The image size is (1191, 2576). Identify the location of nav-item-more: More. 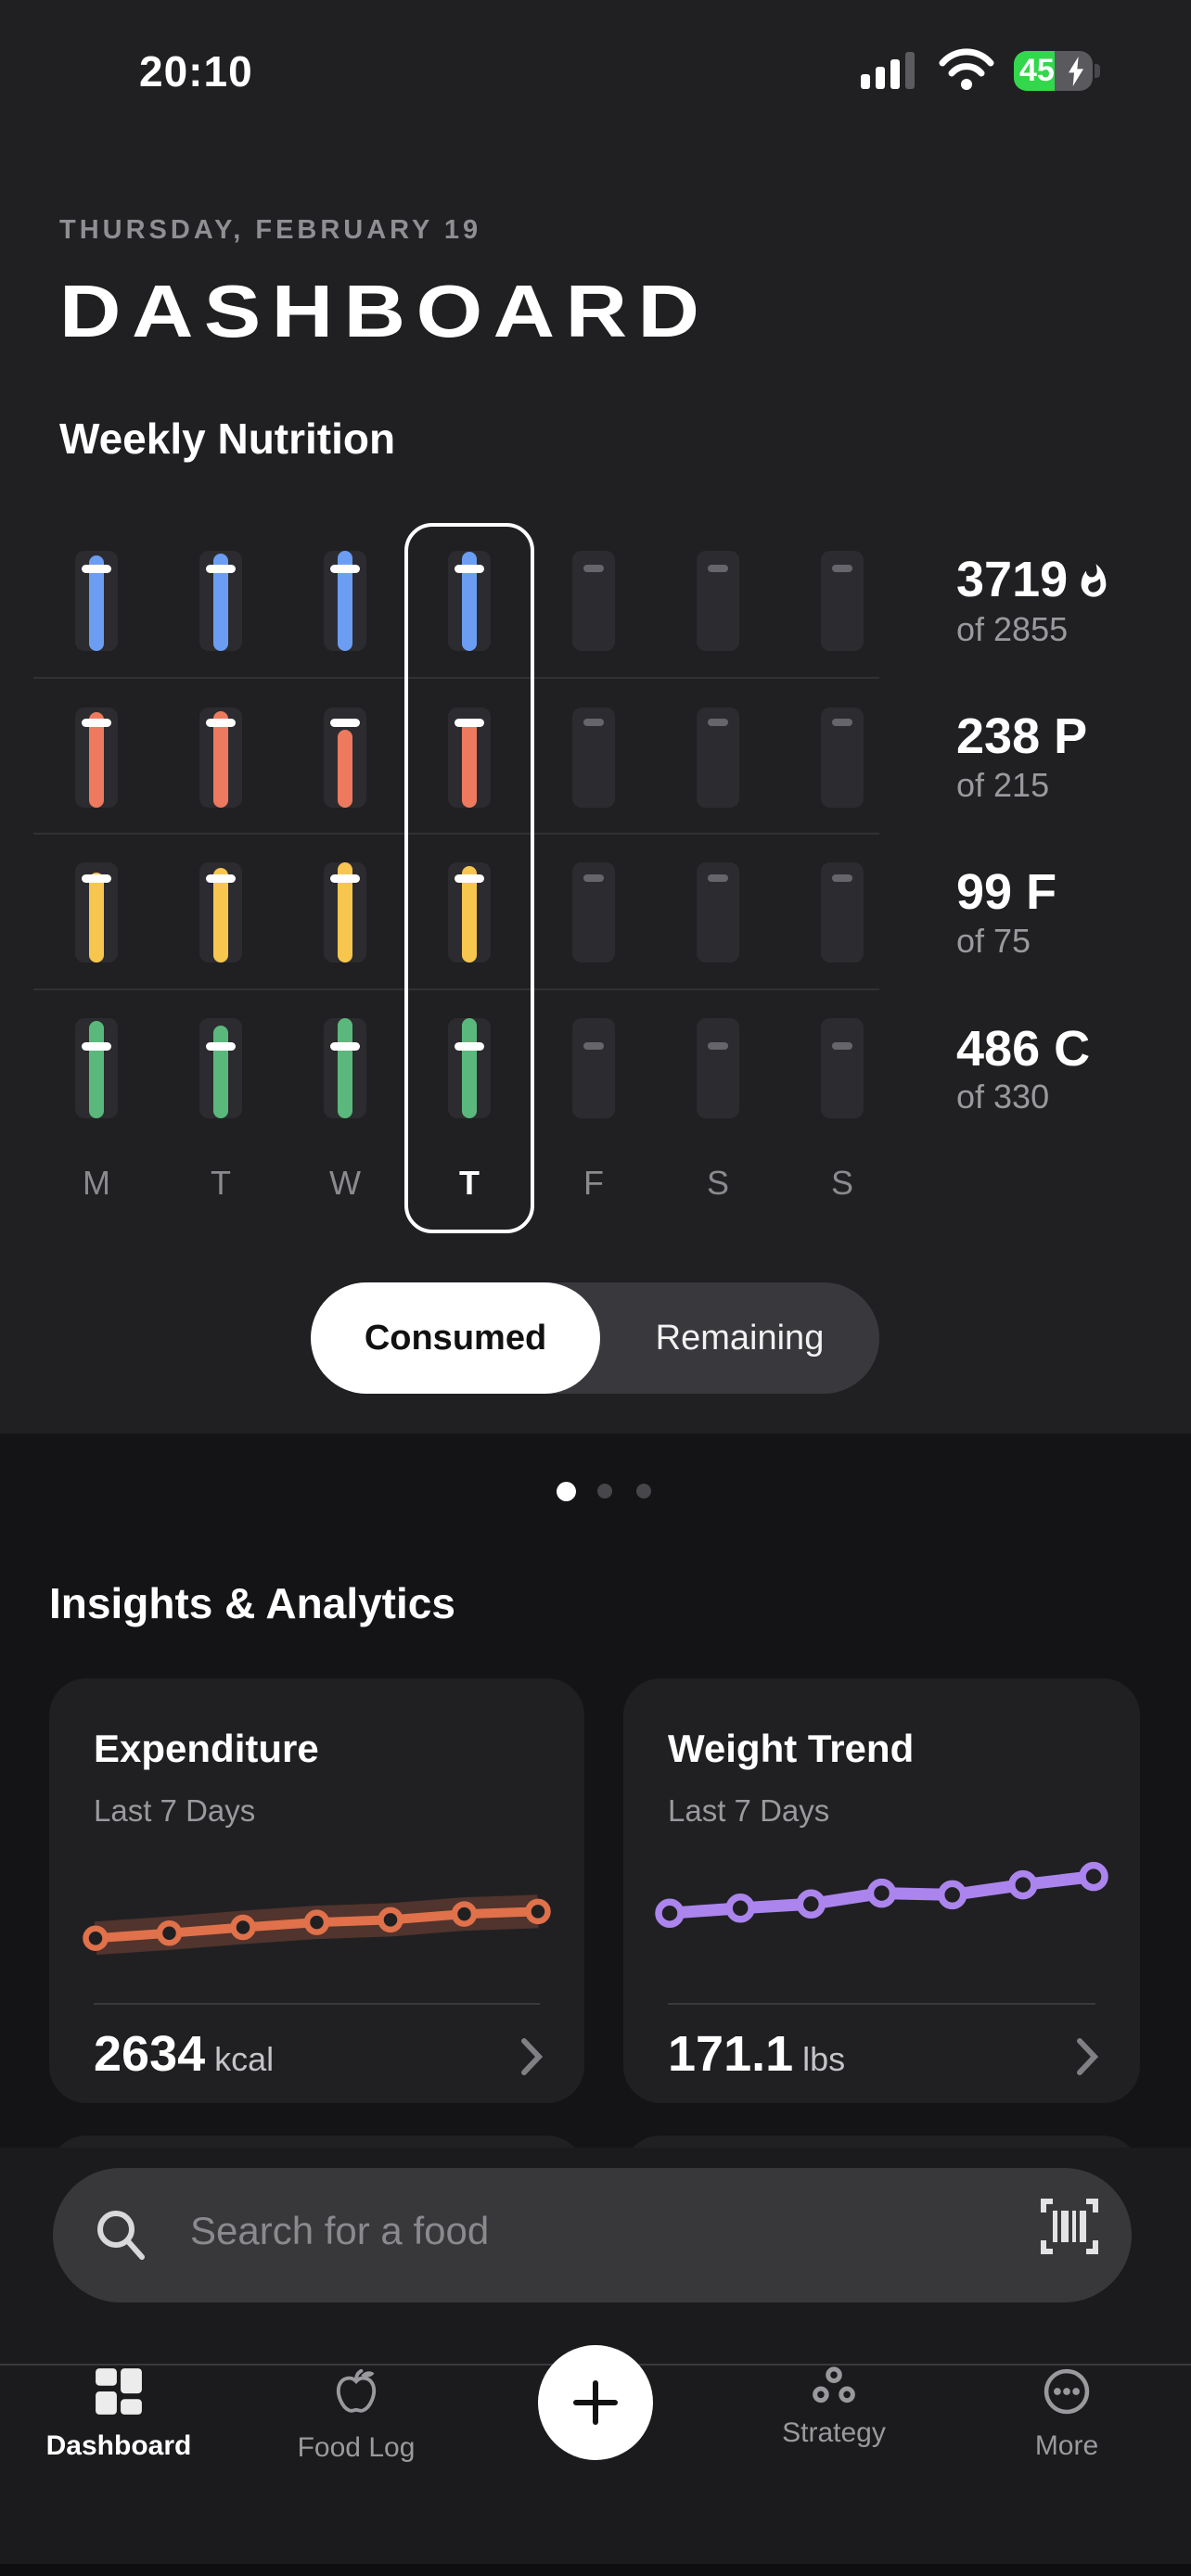
(1066, 2414).